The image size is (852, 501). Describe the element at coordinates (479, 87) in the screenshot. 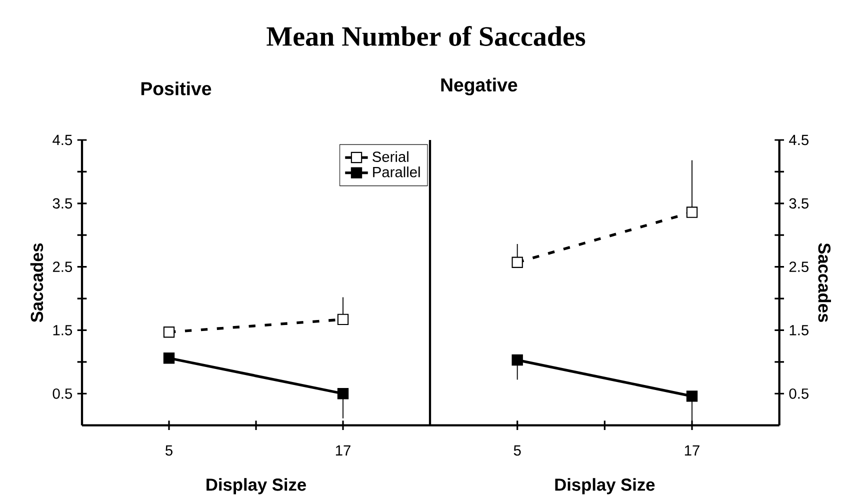

I see `chart-title: Negative` at that location.